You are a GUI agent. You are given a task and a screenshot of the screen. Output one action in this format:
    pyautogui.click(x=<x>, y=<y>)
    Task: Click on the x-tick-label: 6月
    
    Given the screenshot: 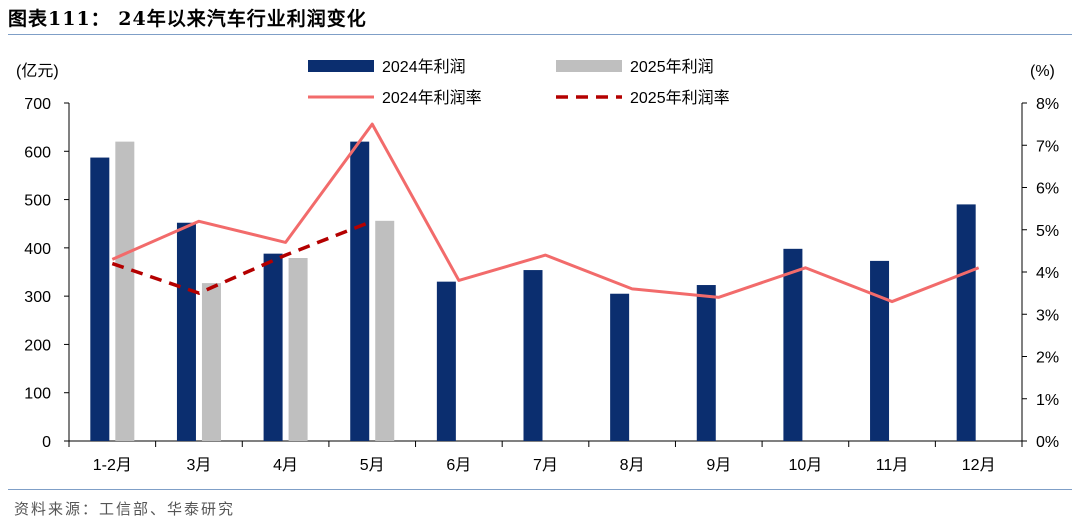 What is the action you would take?
    pyautogui.click(x=458, y=465)
    